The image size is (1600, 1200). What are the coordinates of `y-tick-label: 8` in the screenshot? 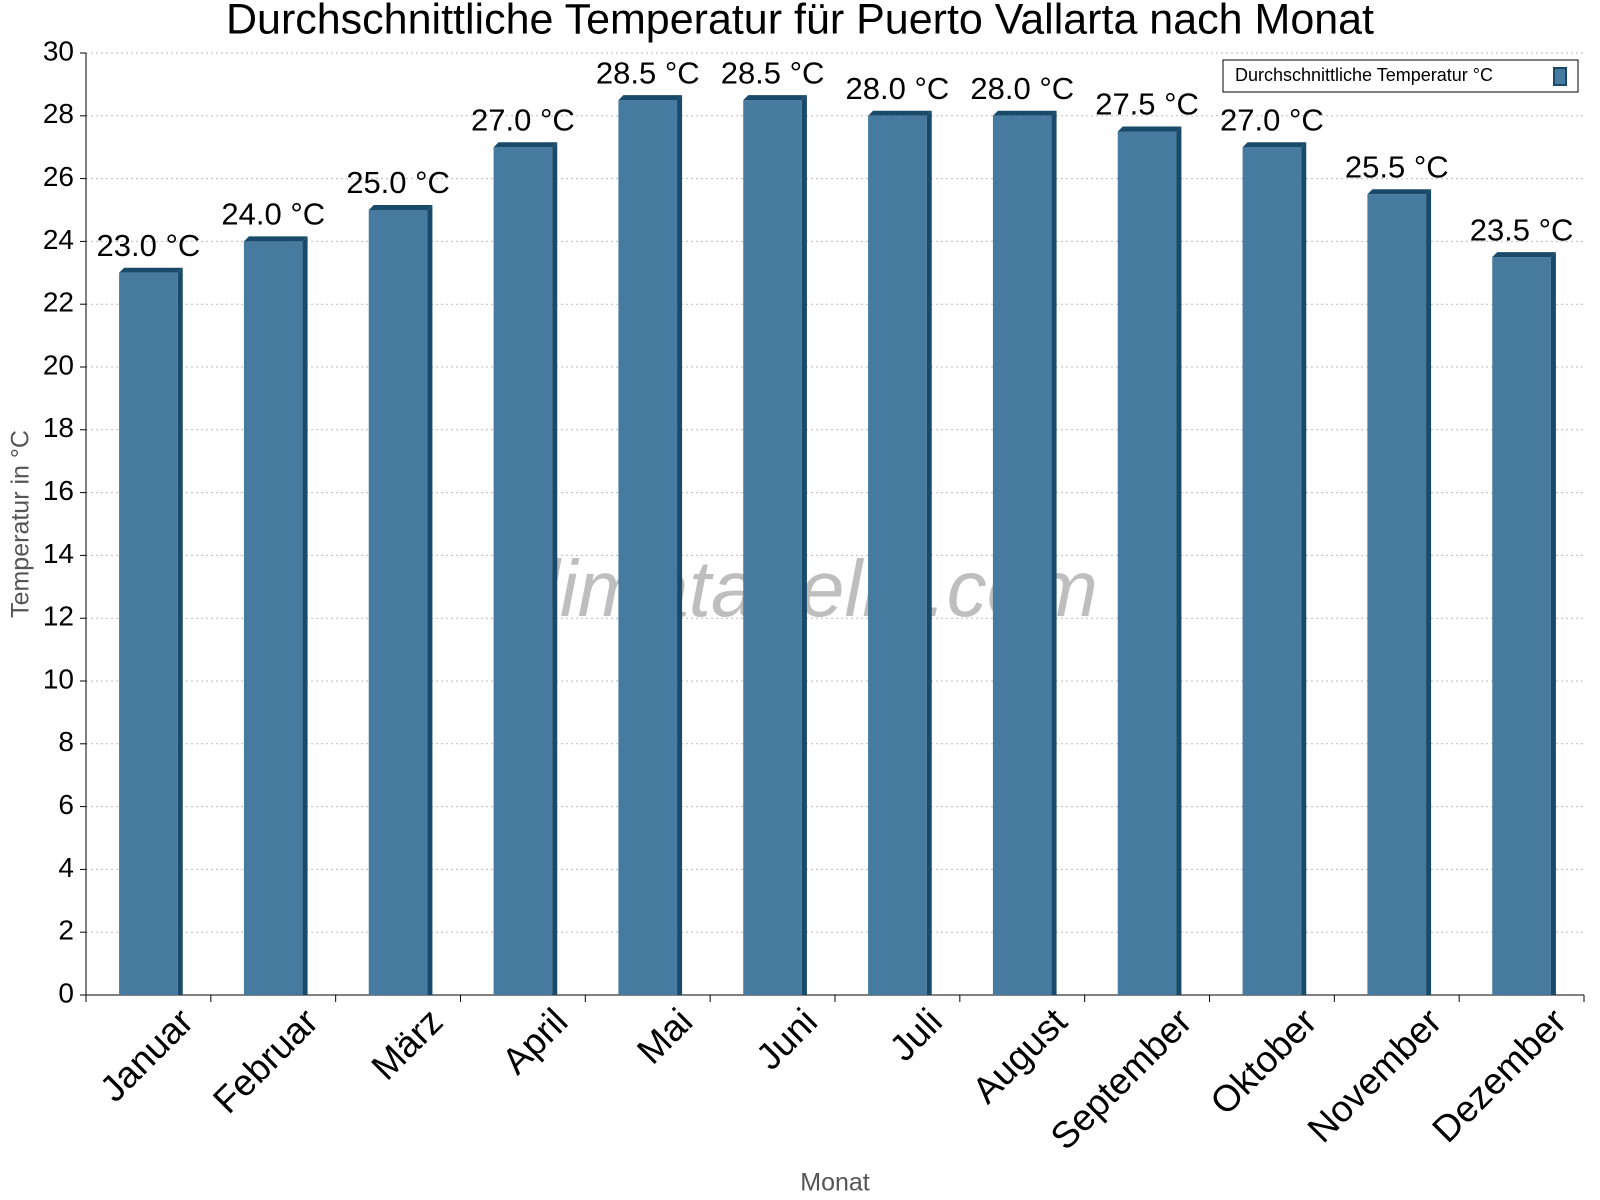 It's located at (66, 741).